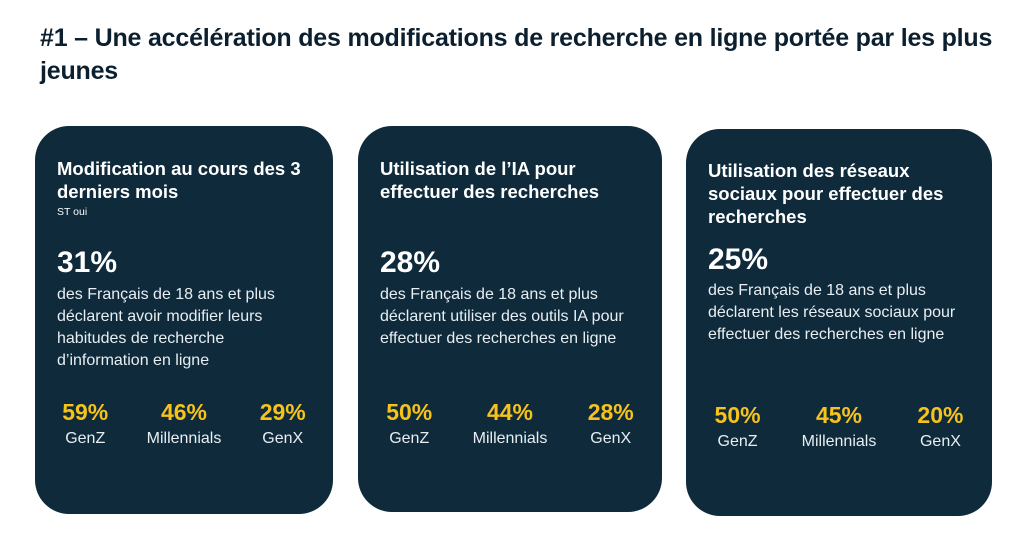  I want to click on generation-stats: 50% GenZ 45% Millennials 20% GenX, so click(839, 427).